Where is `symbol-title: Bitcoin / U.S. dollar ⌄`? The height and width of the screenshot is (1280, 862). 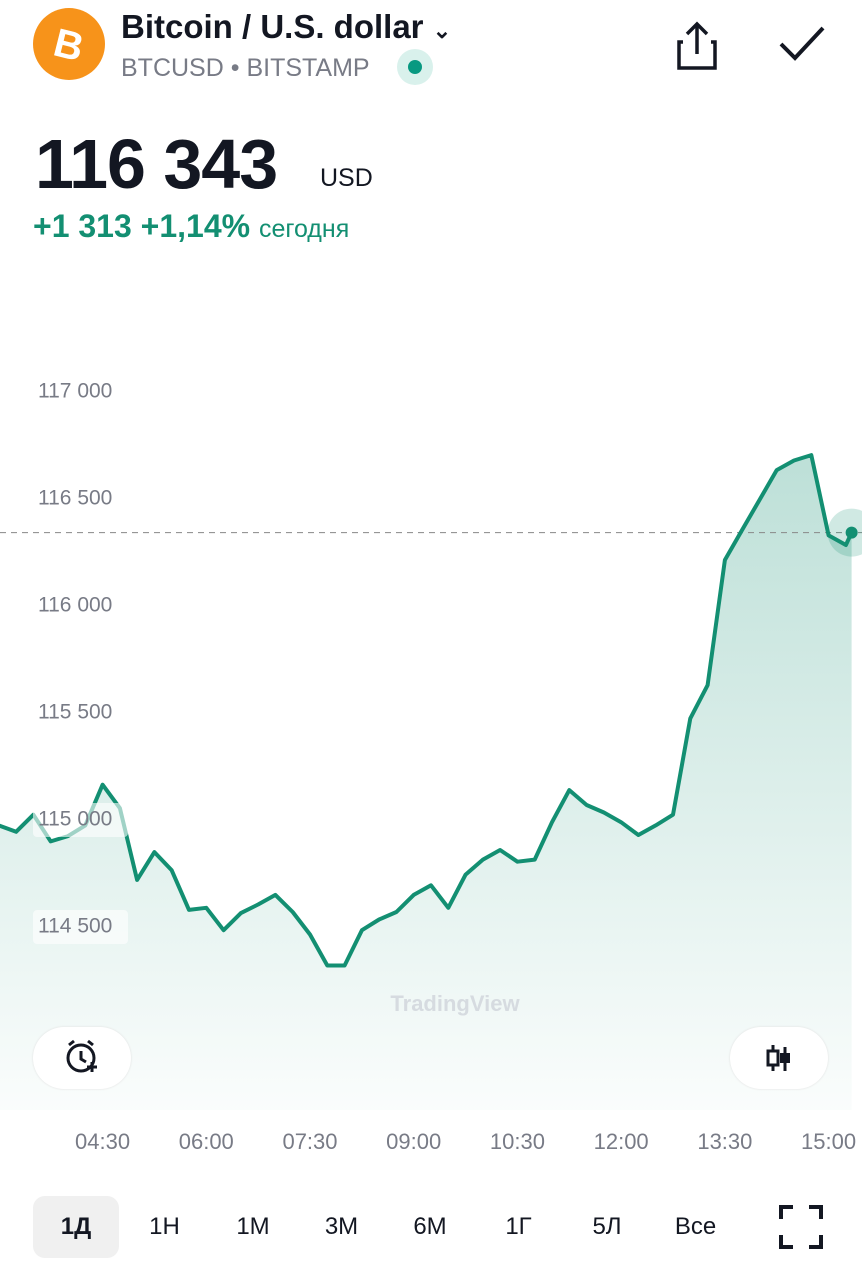
symbol-title: Bitcoin / U.S. dollar ⌄ is located at coordinates (286, 27).